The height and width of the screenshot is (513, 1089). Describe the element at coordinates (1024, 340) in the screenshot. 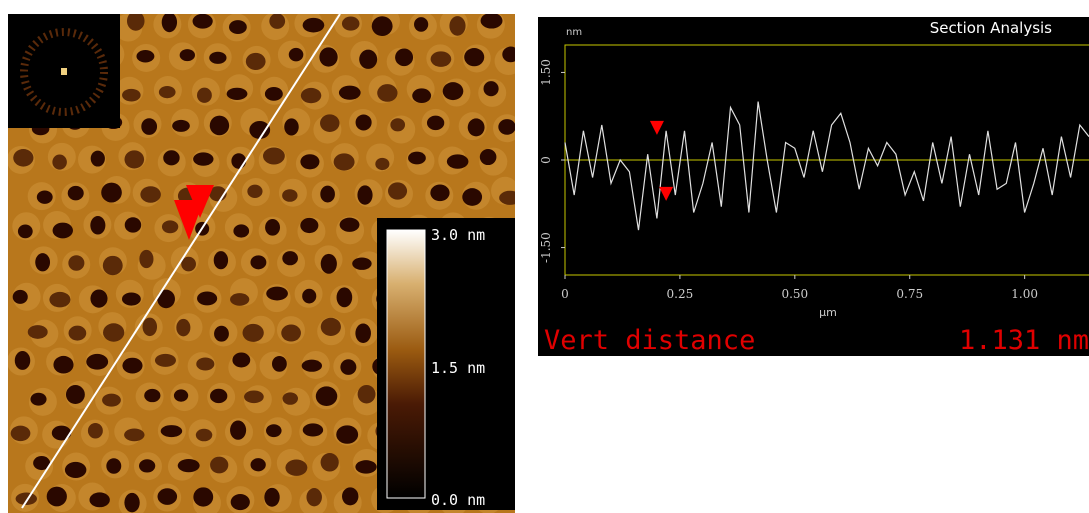

I see `annotation-value: 1.131 nm` at that location.